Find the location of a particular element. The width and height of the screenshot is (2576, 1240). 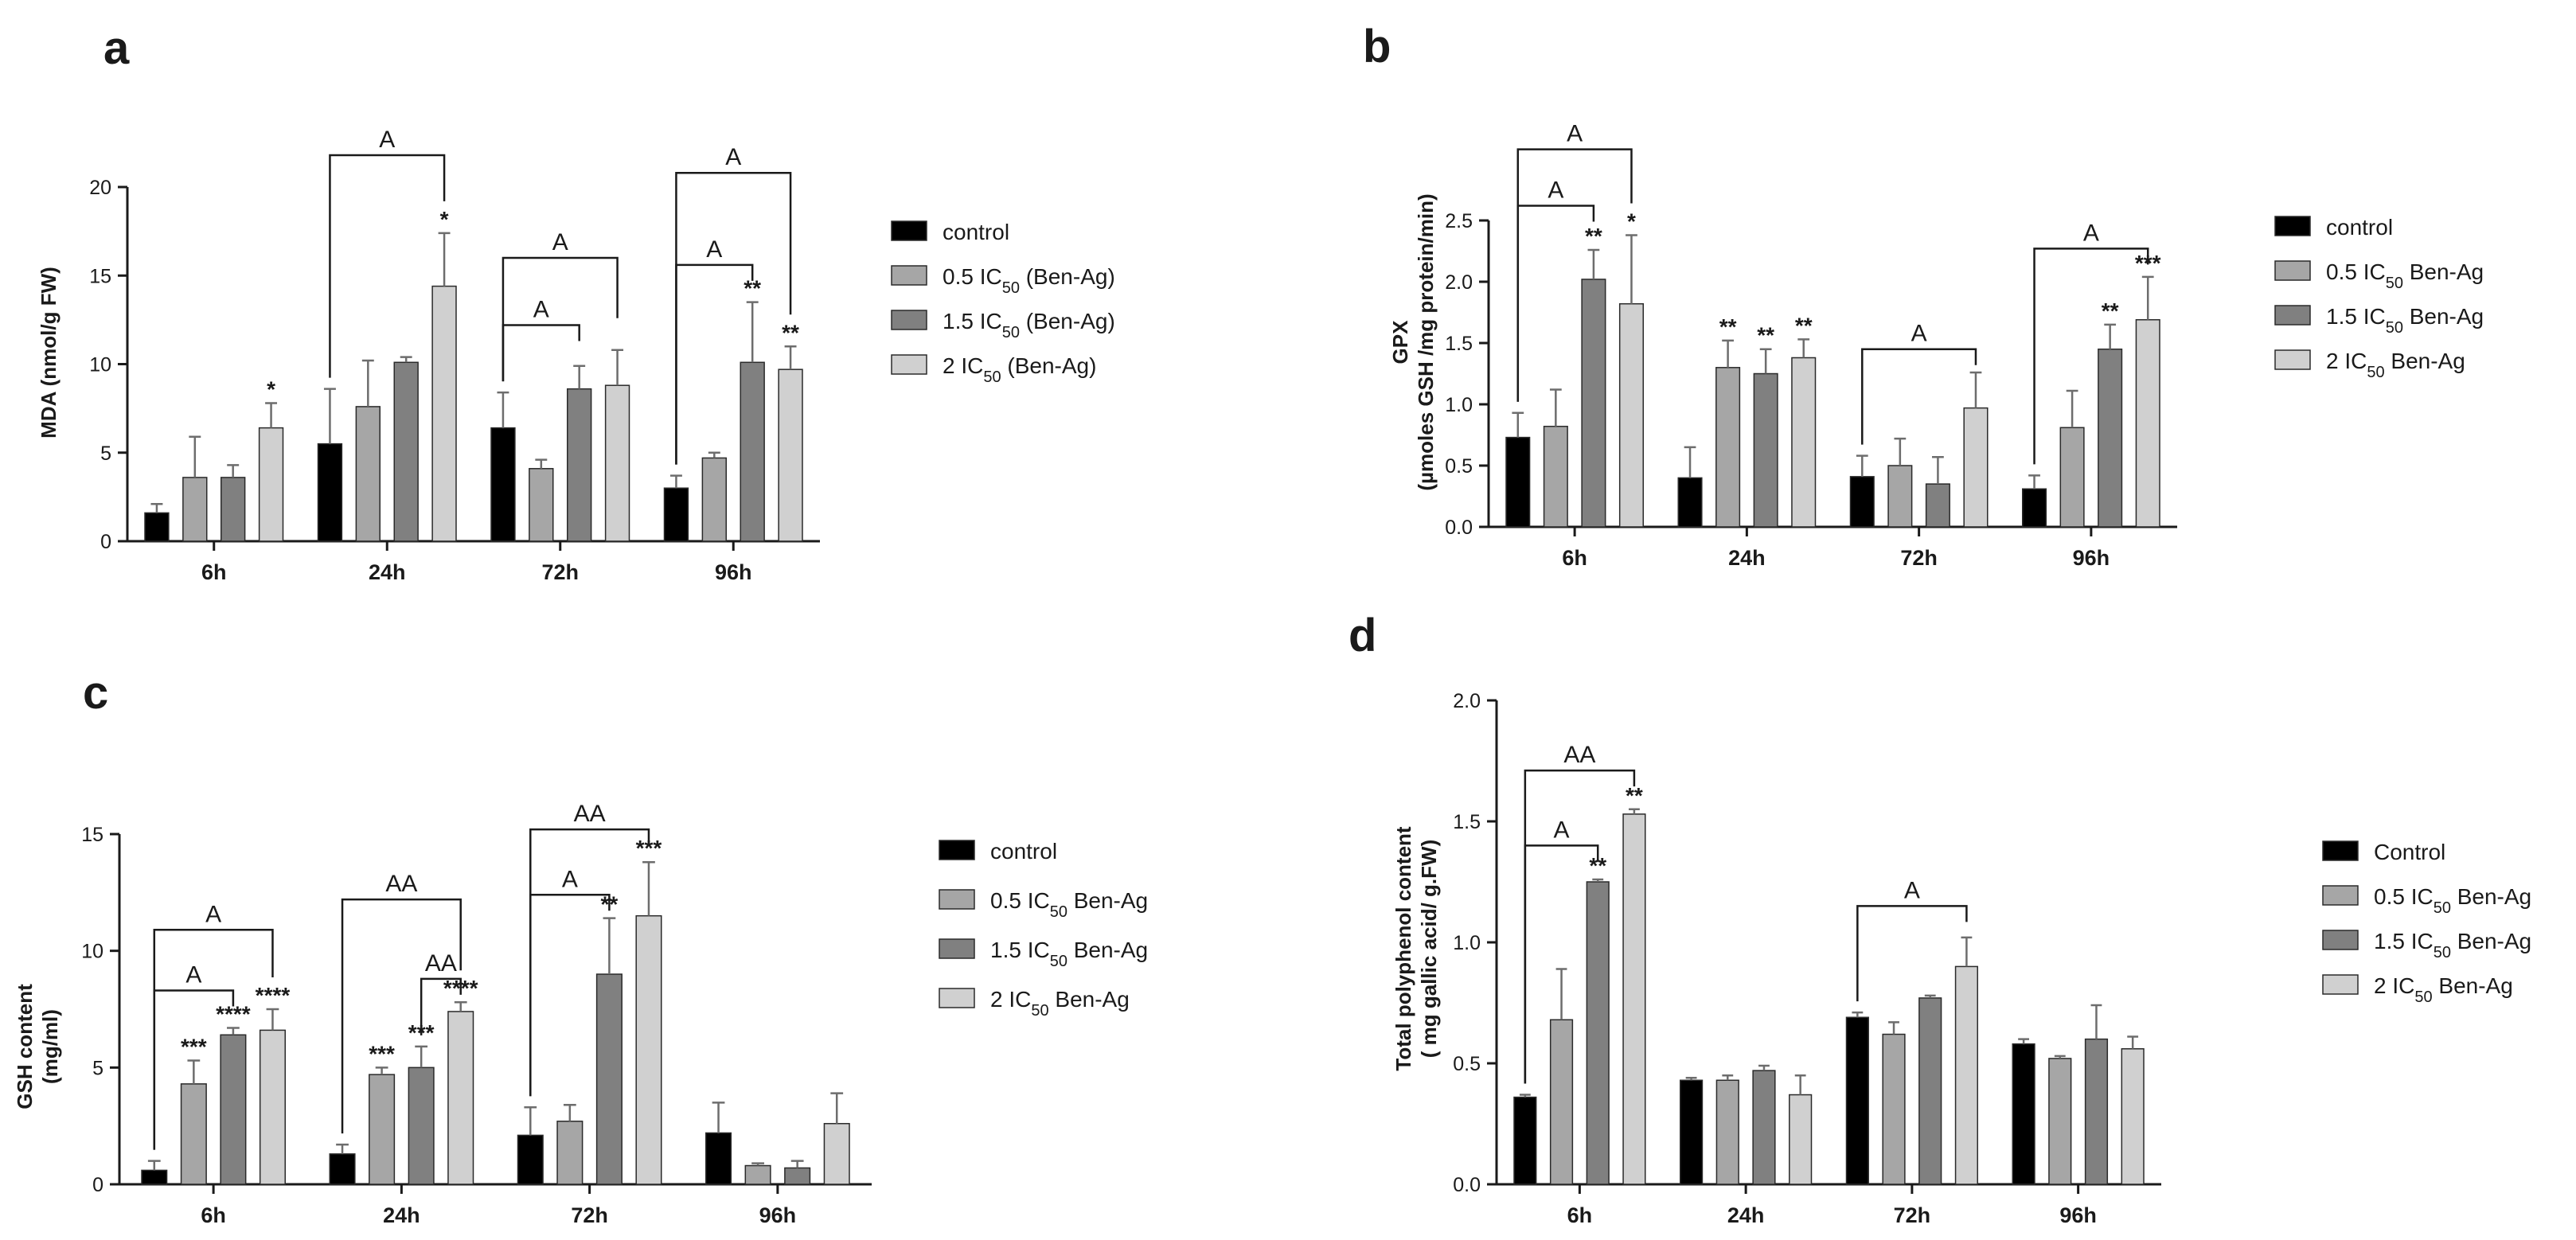

panel-label-b: b is located at coordinates (1377, 46).